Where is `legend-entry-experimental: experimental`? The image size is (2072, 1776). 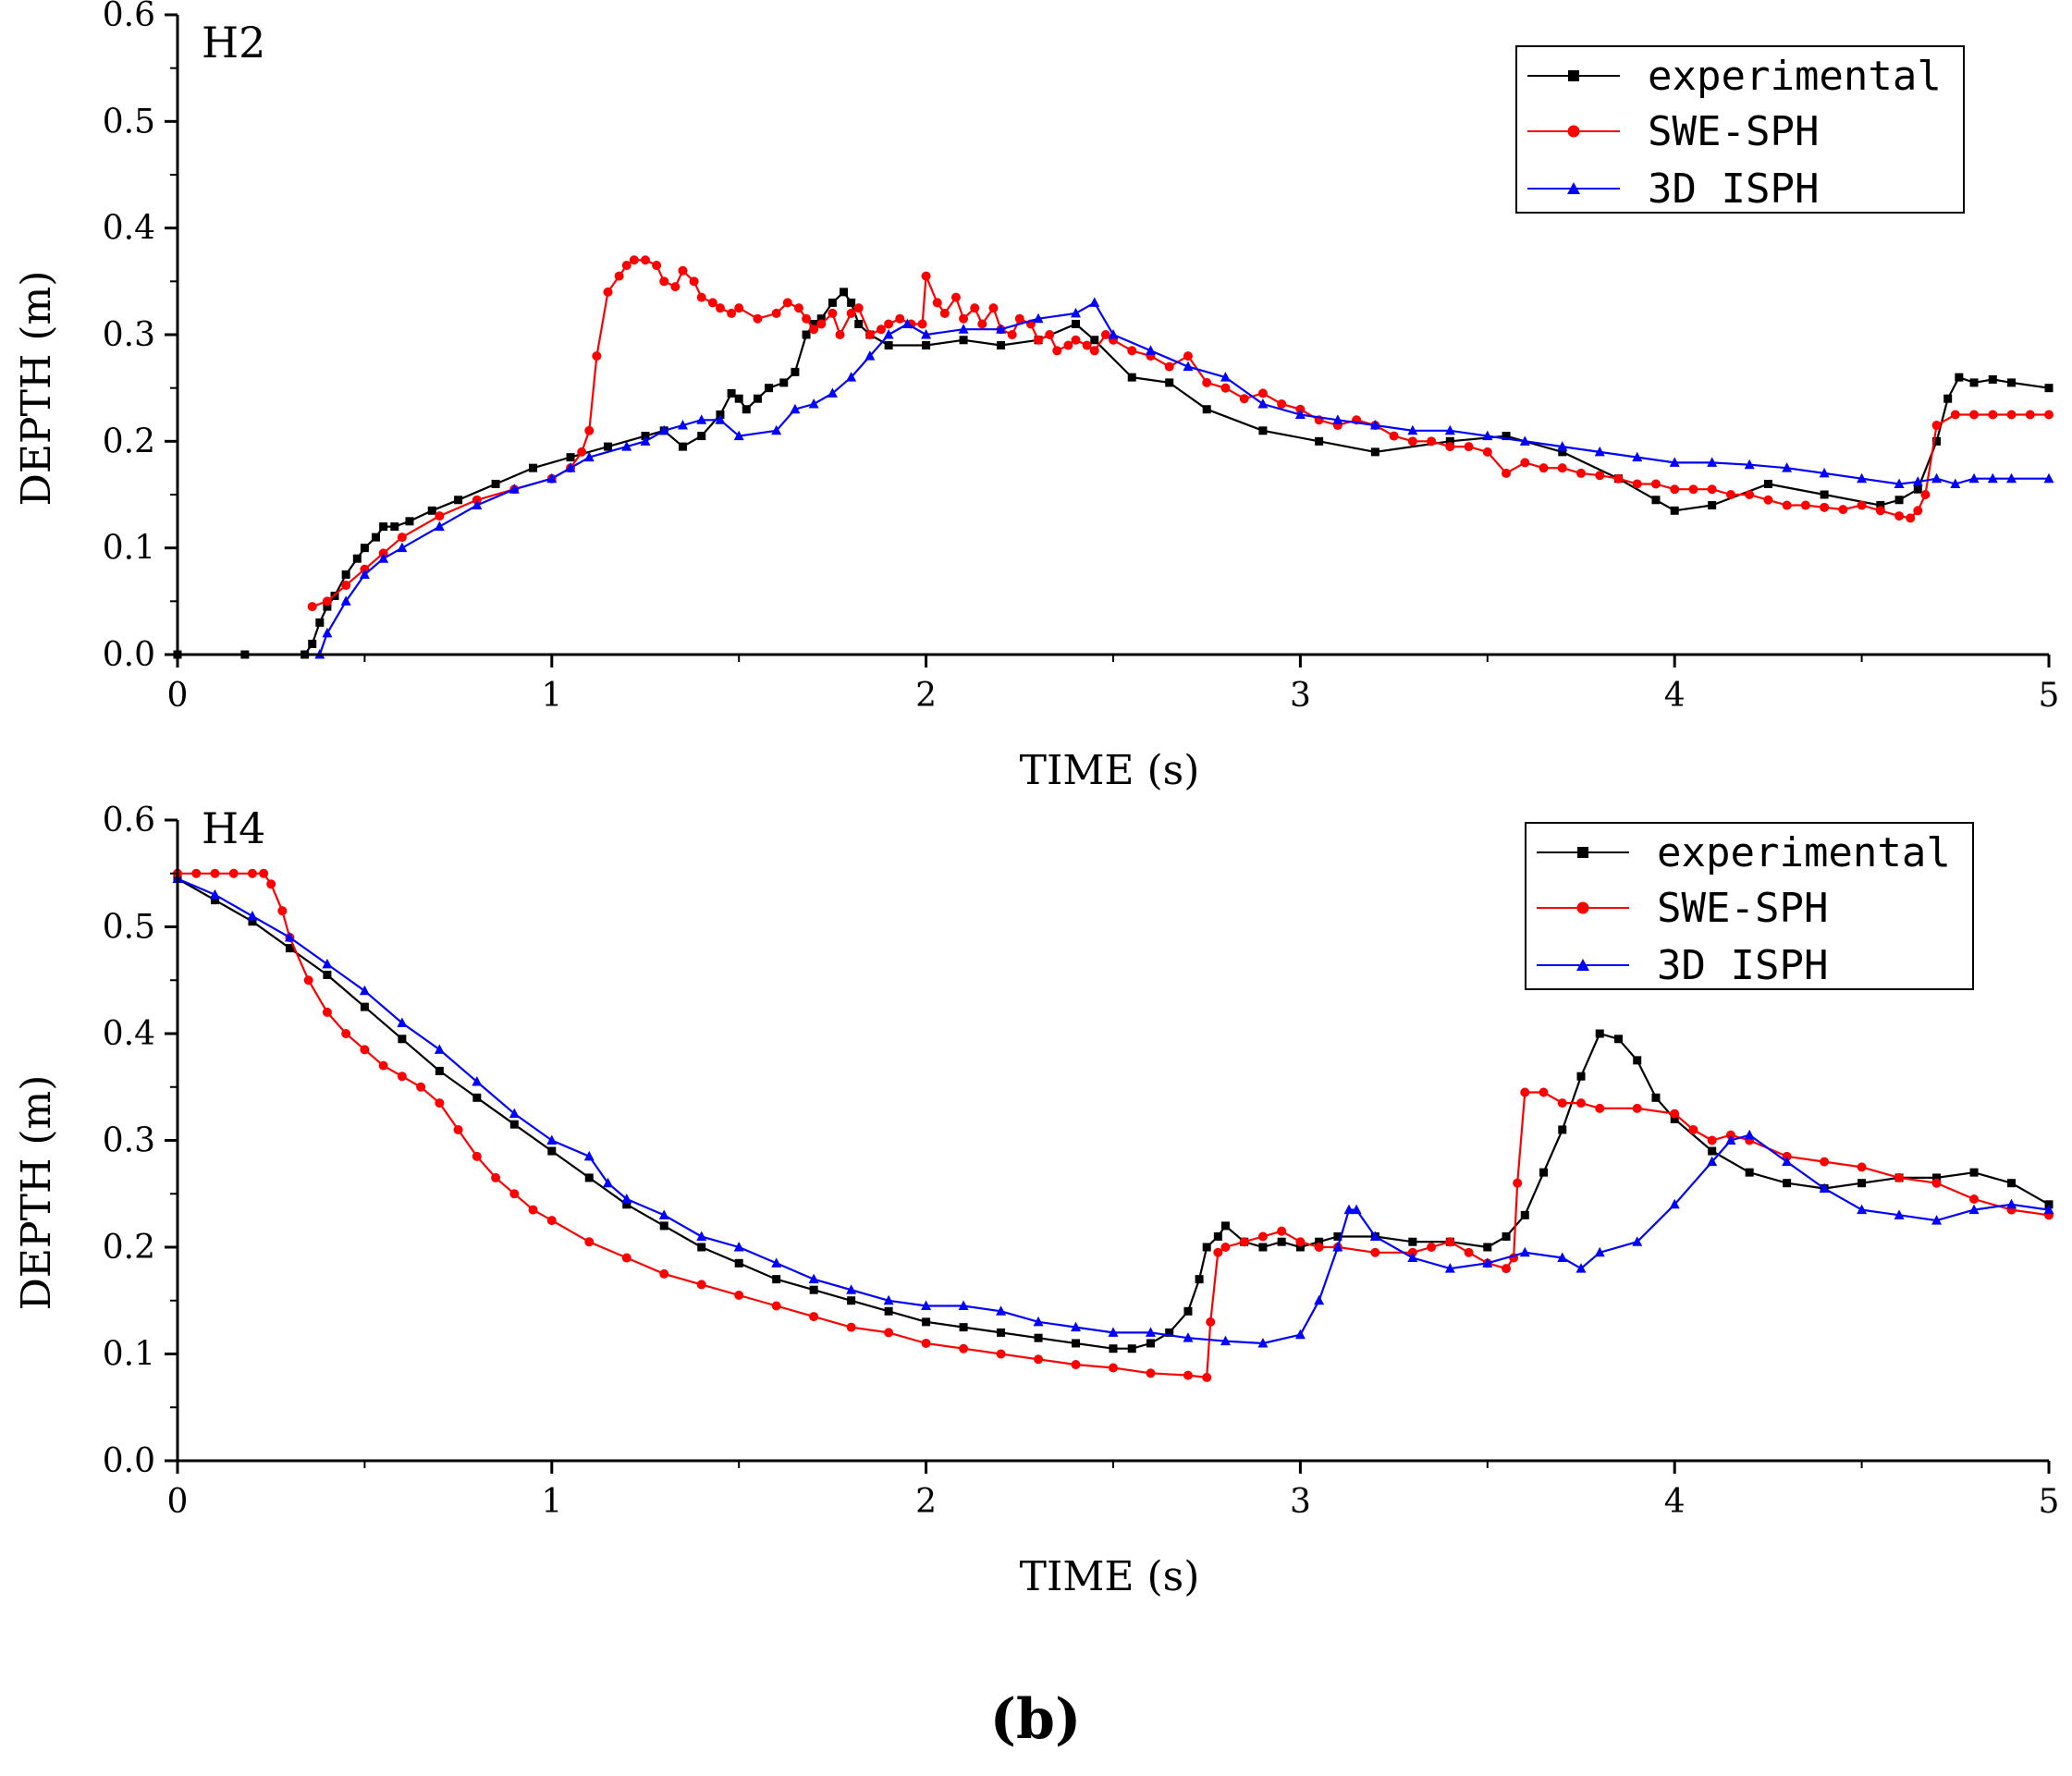
legend-entry-experimental: experimental is located at coordinates (1734, 76).